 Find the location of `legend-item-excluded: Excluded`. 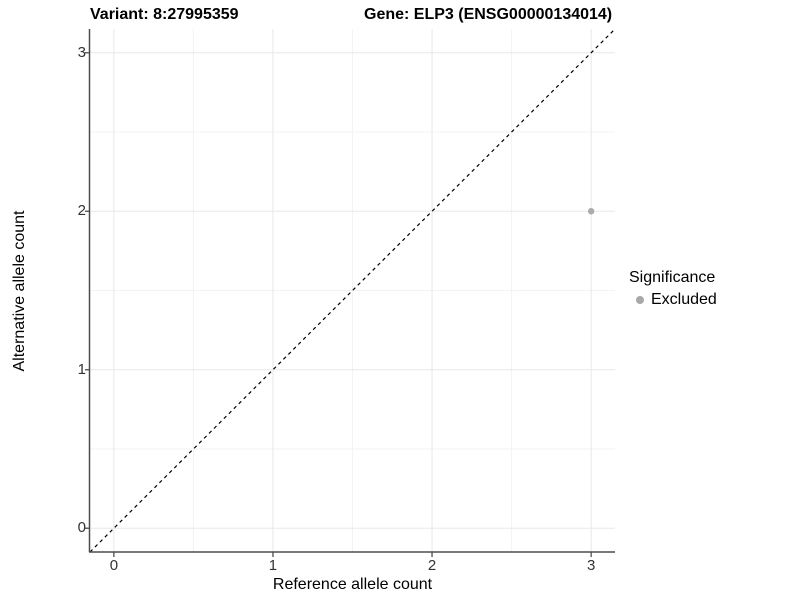

legend-item-excluded: Excluded is located at coordinates (673, 299).